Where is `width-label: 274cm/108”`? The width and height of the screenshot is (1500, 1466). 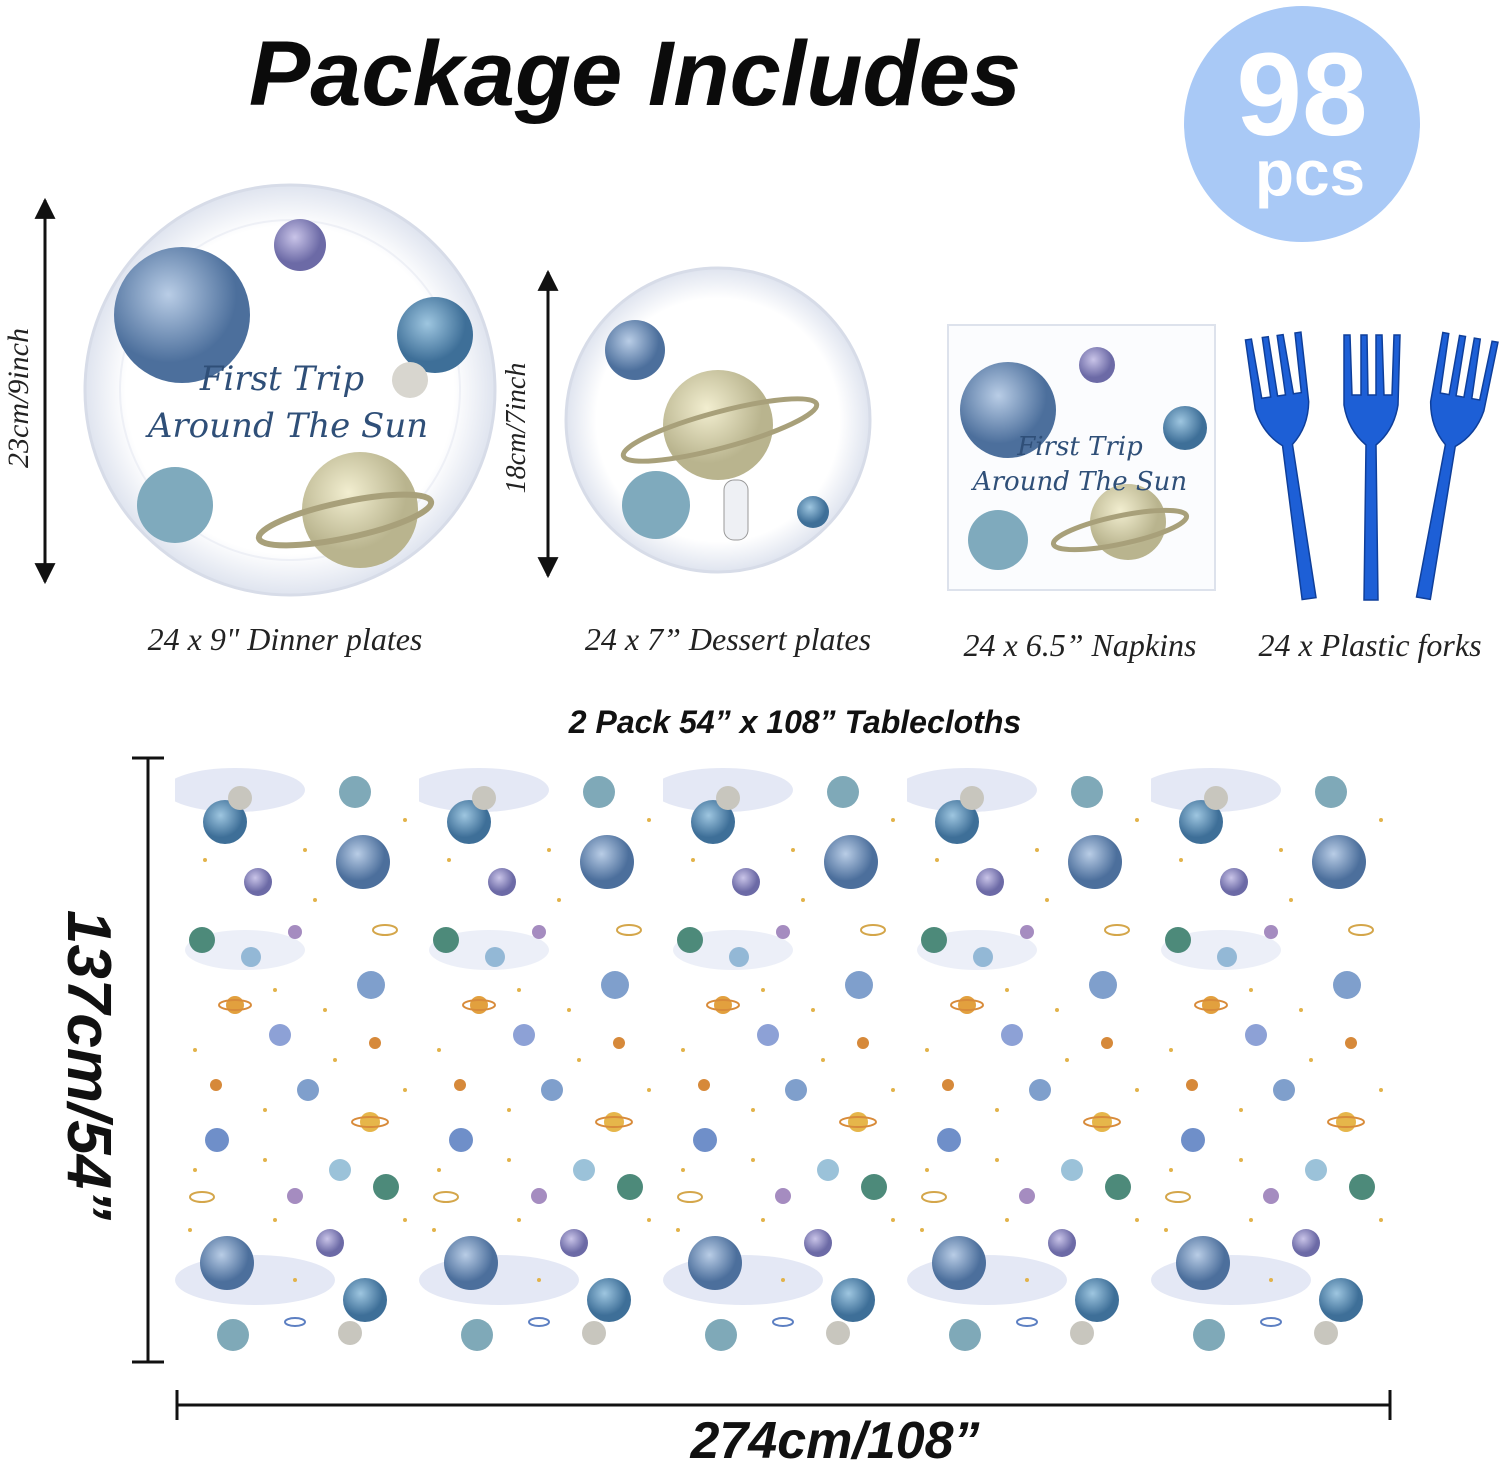
width-label: 274cm/108” is located at coordinates (834, 1439).